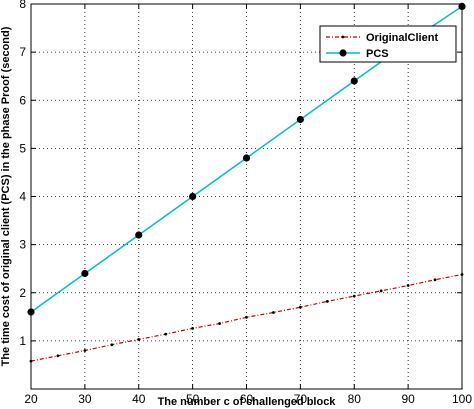 This screenshot has width=474, height=409. I want to click on x-axis-label: The number c of challenged block, so click(247, 402).